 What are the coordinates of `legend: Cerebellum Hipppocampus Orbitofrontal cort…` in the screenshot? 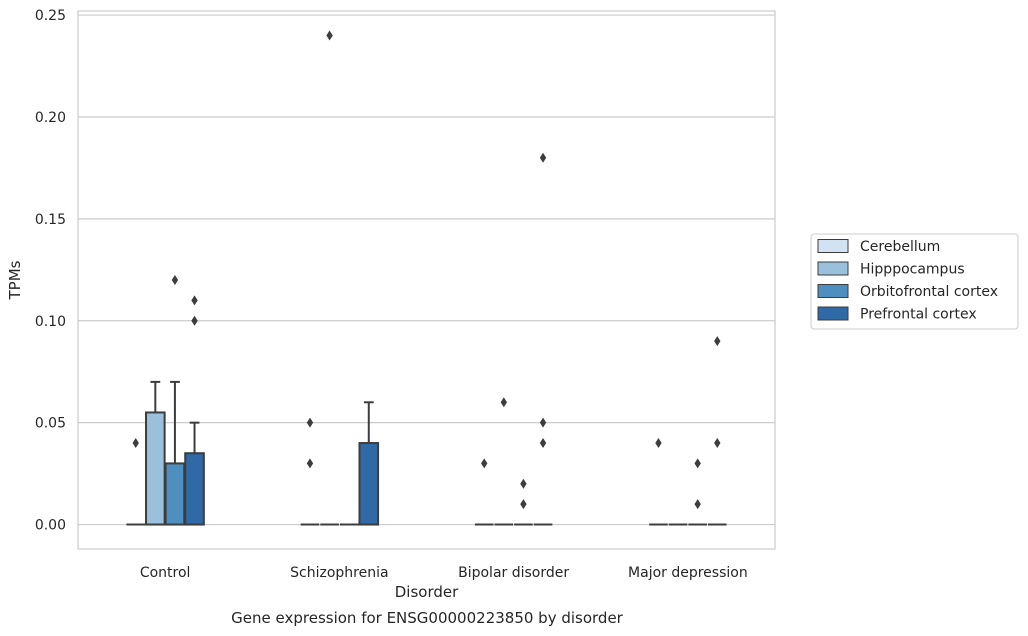 It's located at (914, 281).